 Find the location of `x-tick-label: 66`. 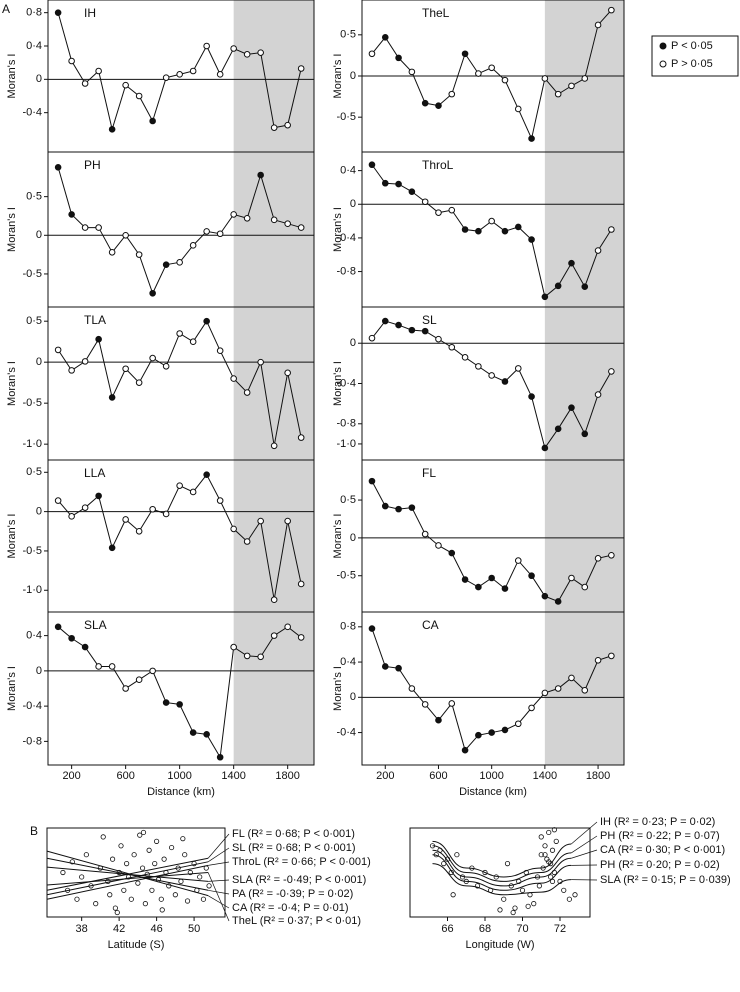

x-tick-label: 66 is located at coordinates (447, 929).